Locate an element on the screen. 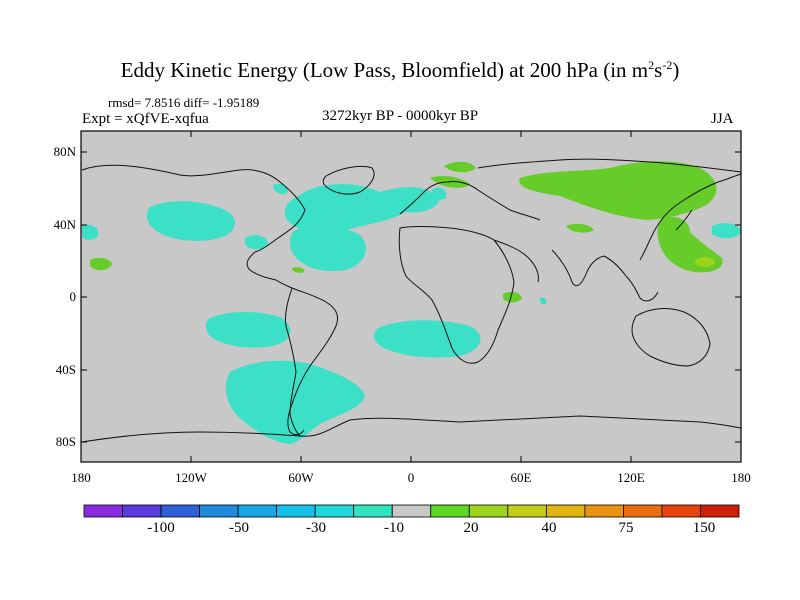 The image size is (800, 600). season-label: JJA is located at coordinates (722, 119).